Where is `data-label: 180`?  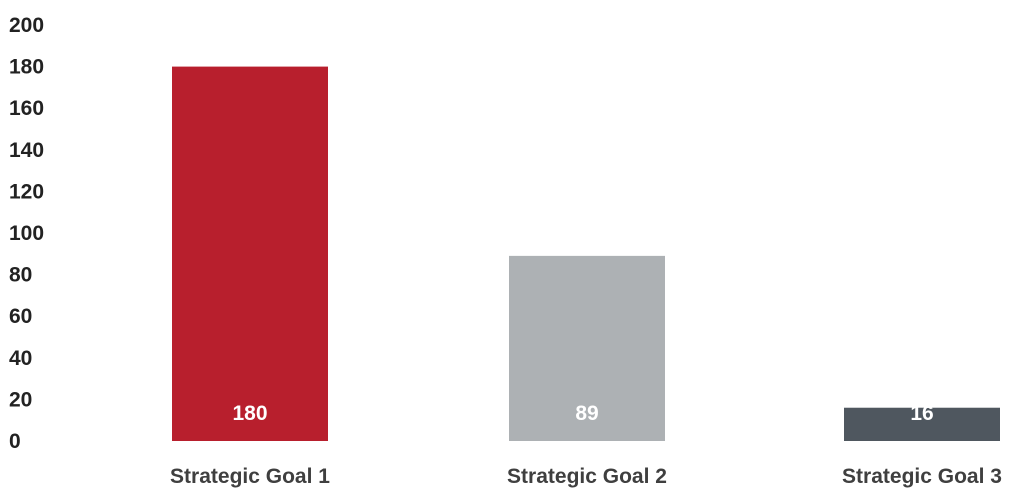
data-label: 180 is located at coordinates (249, 413).